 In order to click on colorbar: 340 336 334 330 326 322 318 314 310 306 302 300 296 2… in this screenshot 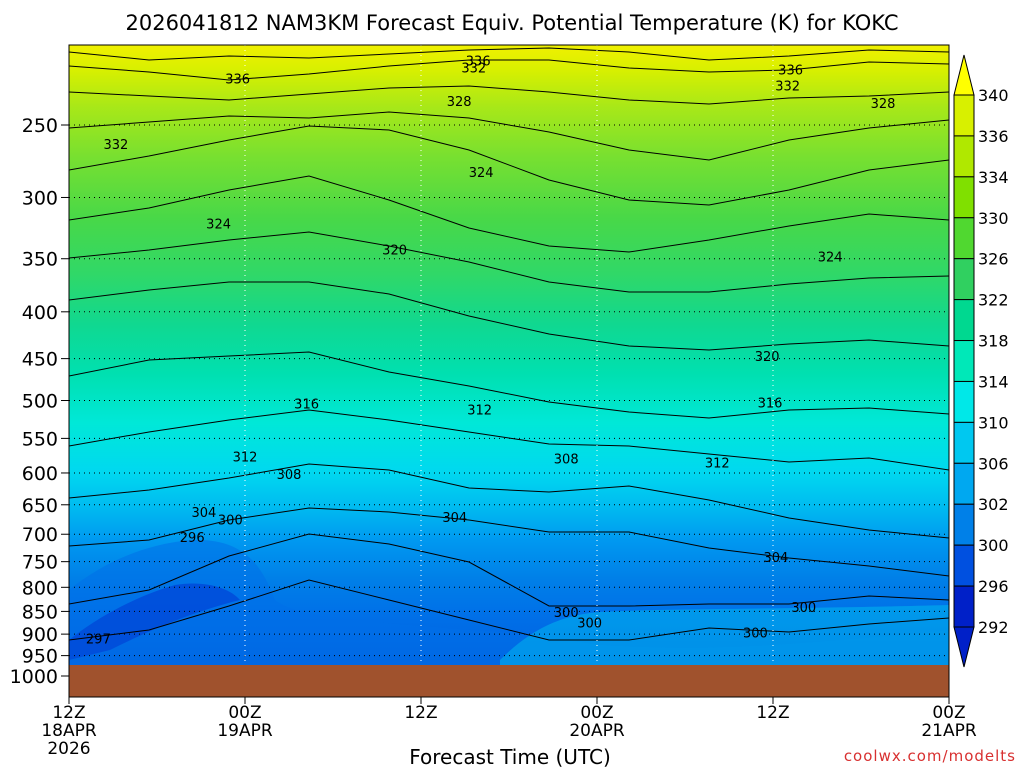, I will do `click(981, 361)`.